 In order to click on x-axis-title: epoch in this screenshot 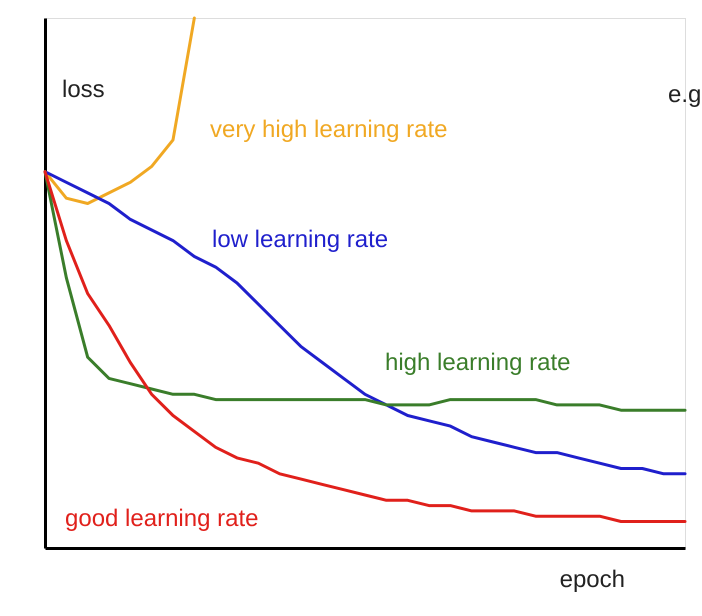, I will do `click(592, 579)`.